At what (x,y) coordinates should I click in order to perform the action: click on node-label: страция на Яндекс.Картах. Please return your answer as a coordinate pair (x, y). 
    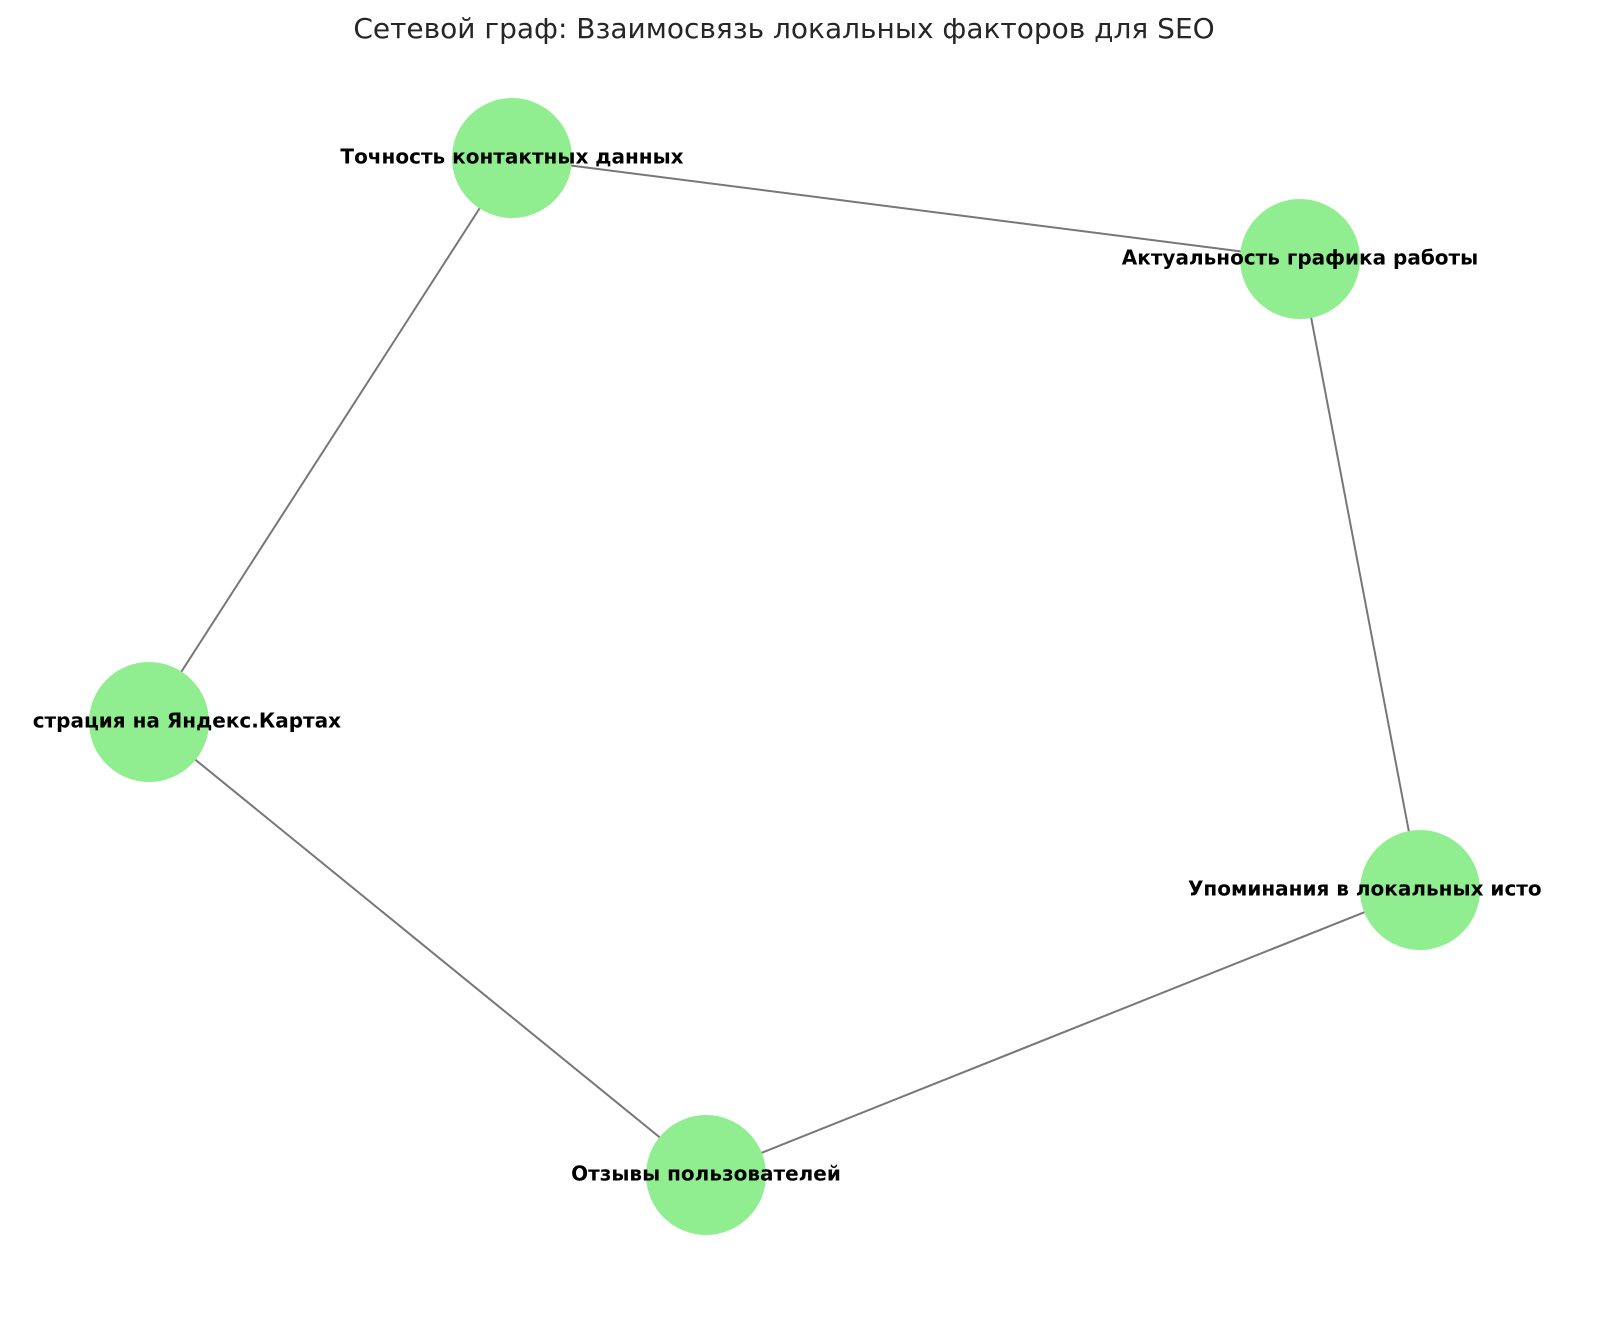
    Looking at the image, I should click on (187, 721).